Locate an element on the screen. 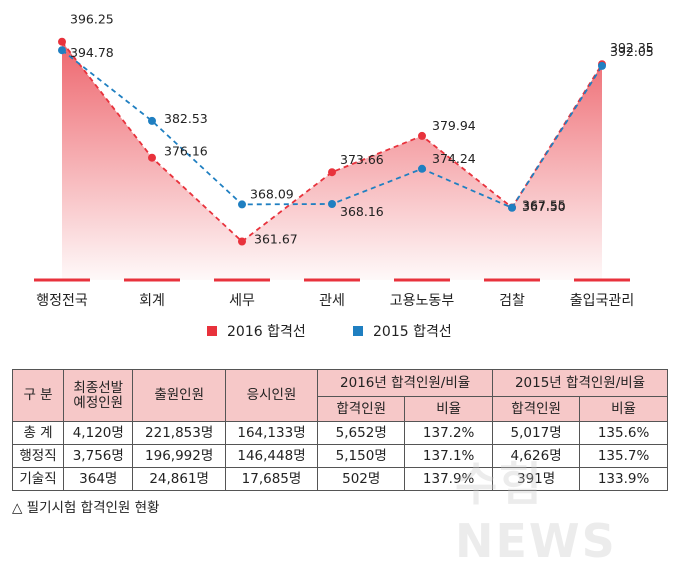 The width and height of the screenshot is (680, 568). table-cell: 364명 is located at coordinates (98, 479).